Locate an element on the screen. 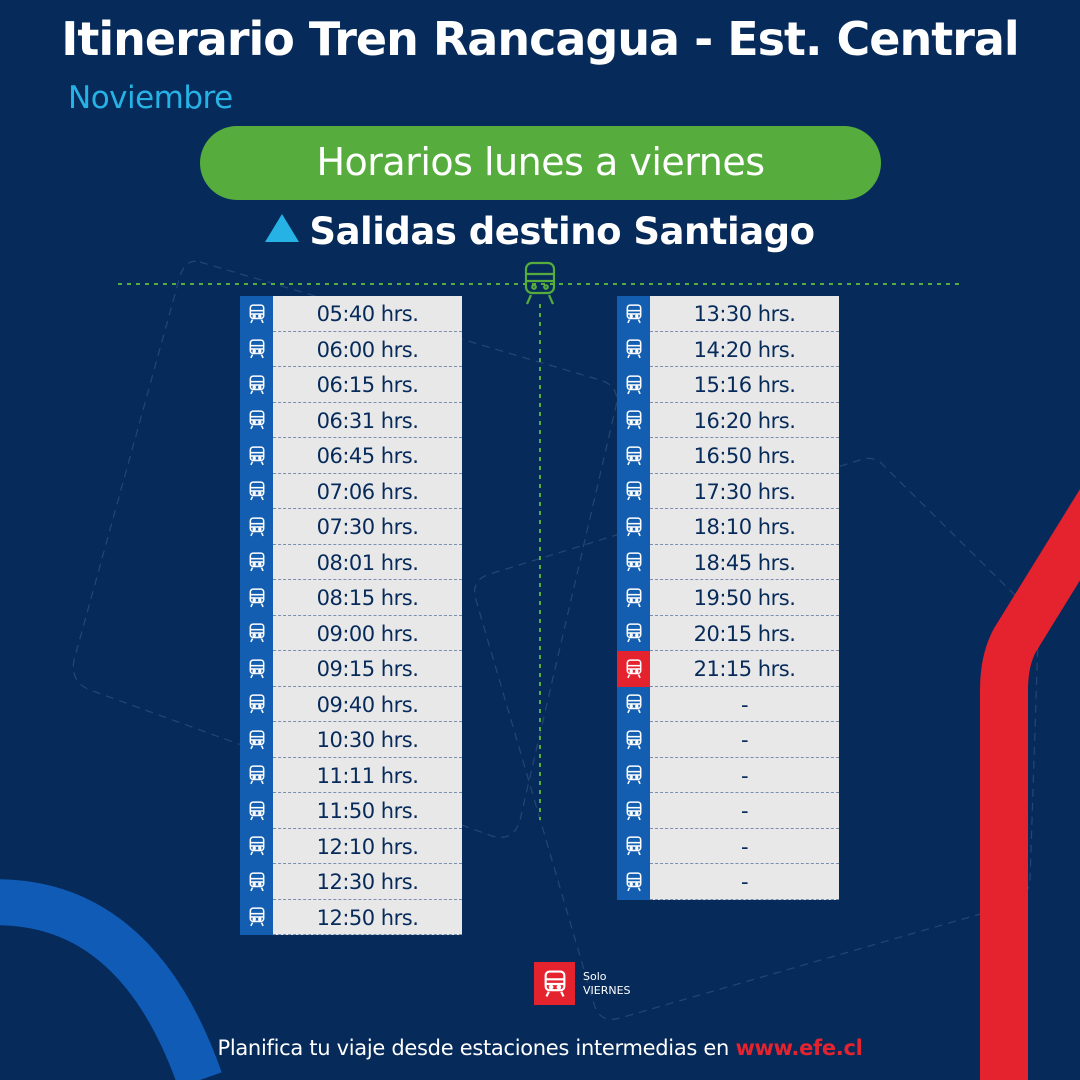  schedule-row: 06:00 hrs. is located at coordinates (351, 349).